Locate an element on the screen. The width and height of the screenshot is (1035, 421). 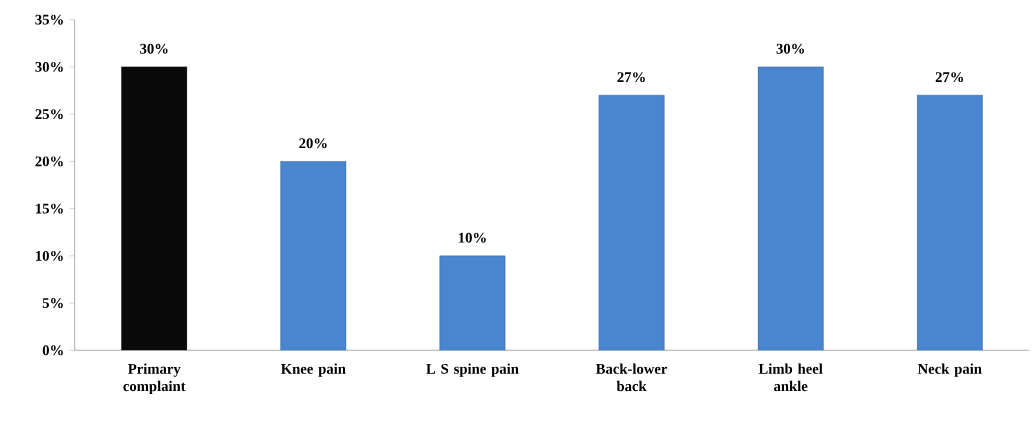
y-tick-label: 5% is located at coordinates (52, 303).